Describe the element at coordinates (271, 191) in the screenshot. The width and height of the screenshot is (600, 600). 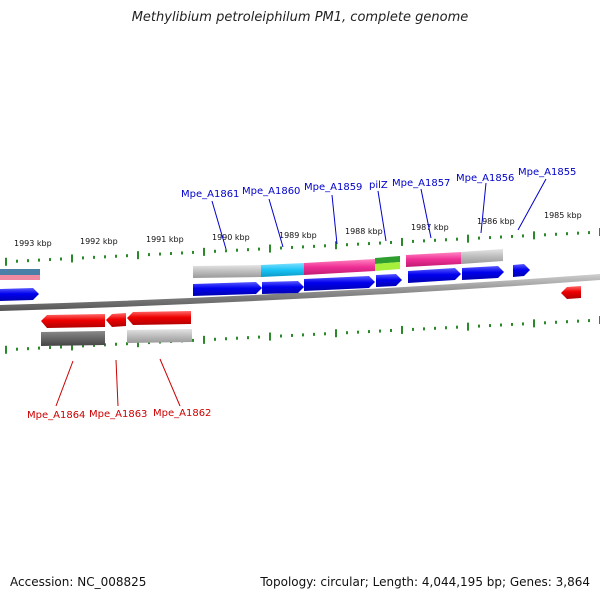
I see `gene-label-forward: Mpe_A1860` at that location.